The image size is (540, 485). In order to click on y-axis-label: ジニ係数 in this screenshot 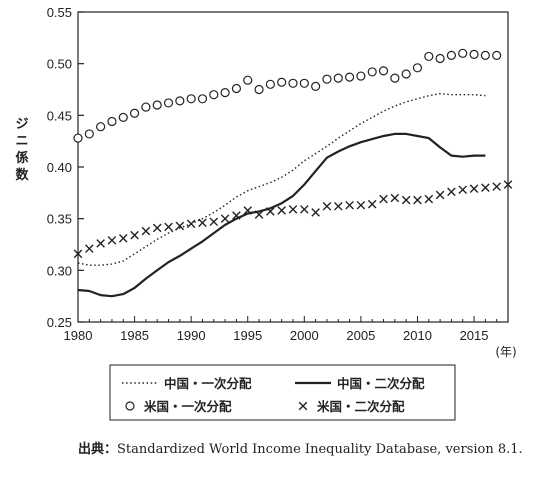, I will do `click(22, 150)`.